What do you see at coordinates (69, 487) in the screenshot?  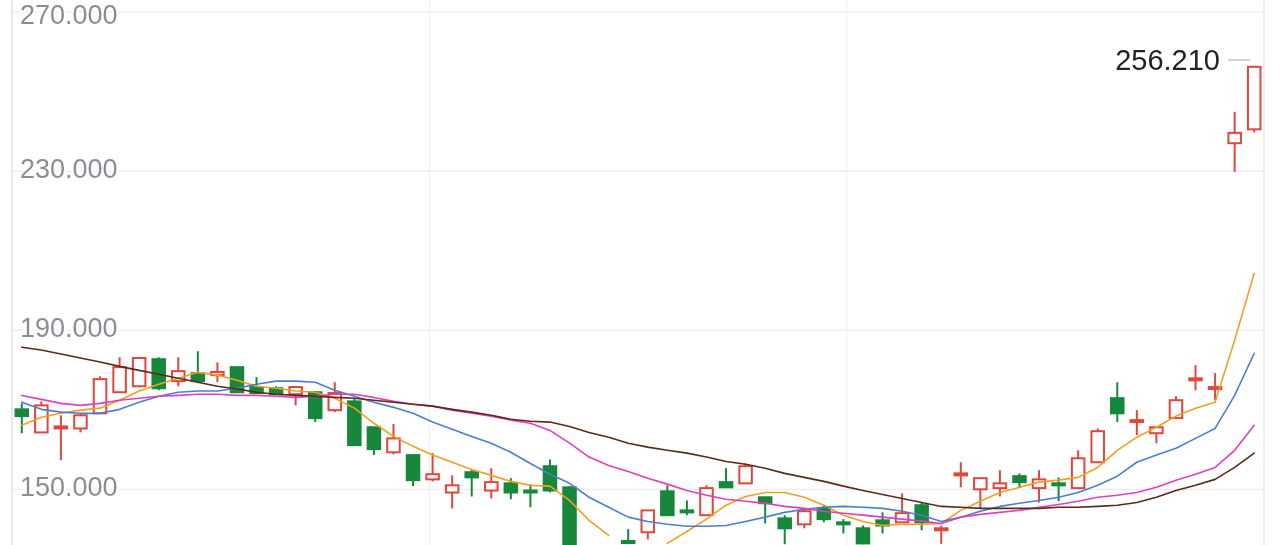 I see `y-tick-label: 150.000` at bounding box center [69, 487].